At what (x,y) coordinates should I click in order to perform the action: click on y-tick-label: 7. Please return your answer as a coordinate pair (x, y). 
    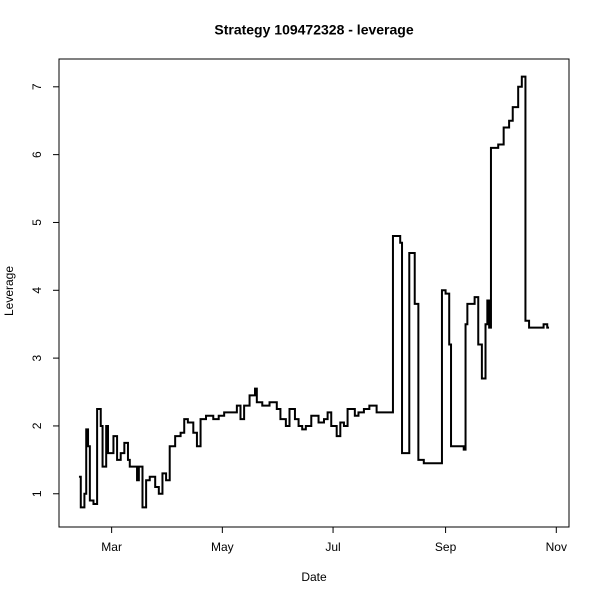
    Looking at the image, I should click on (37, 86).